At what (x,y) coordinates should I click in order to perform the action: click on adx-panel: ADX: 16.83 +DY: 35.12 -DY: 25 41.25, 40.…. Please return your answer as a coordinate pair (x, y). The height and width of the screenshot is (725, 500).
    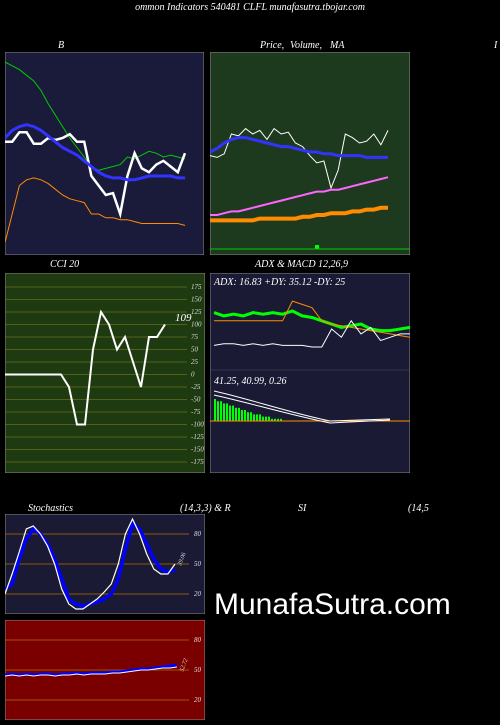
    Looking at the image, I should click on (310, 373).